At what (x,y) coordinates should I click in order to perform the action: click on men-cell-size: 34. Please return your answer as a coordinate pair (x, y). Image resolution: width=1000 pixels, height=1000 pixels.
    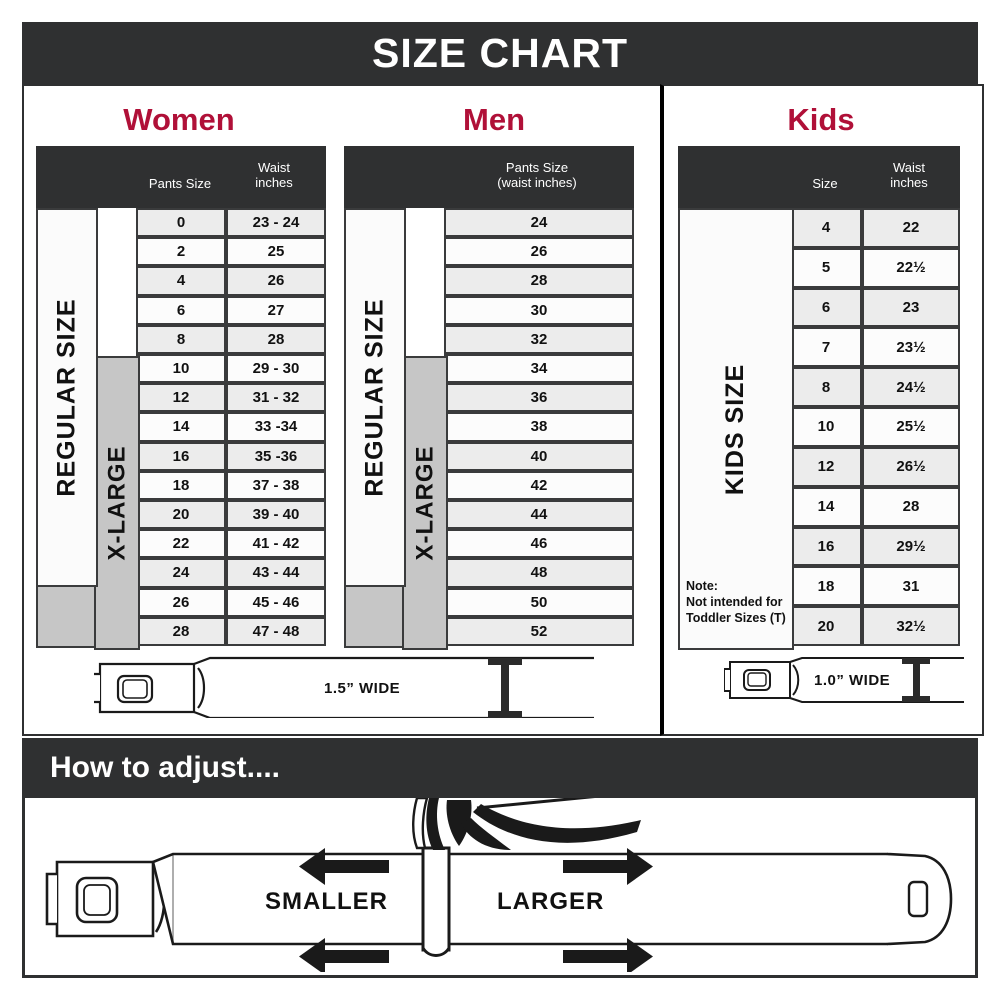
    Looking at the image, I should click on (539, 369).